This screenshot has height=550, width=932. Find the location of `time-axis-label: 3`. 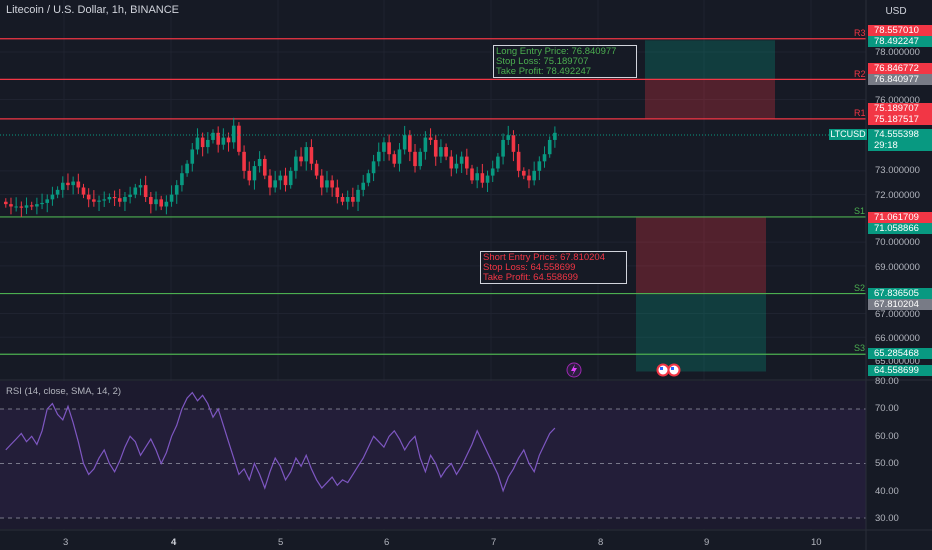

time-axis-label: 3 is located at coordinates (66, 542).